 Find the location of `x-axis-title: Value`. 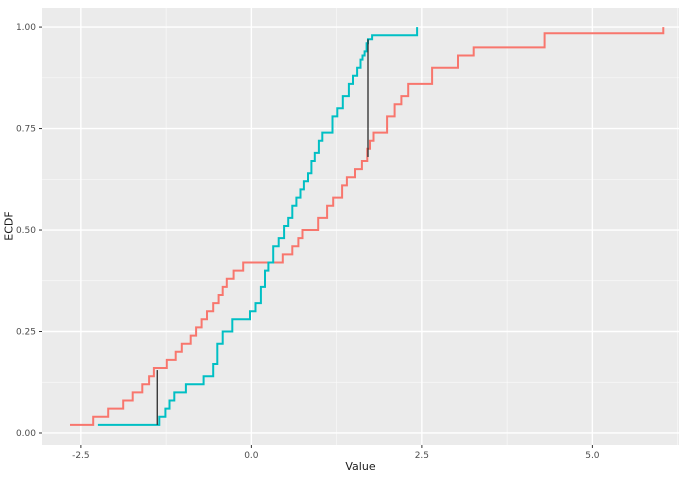

x-axis-title: Value is located at coordinates (360, 466).